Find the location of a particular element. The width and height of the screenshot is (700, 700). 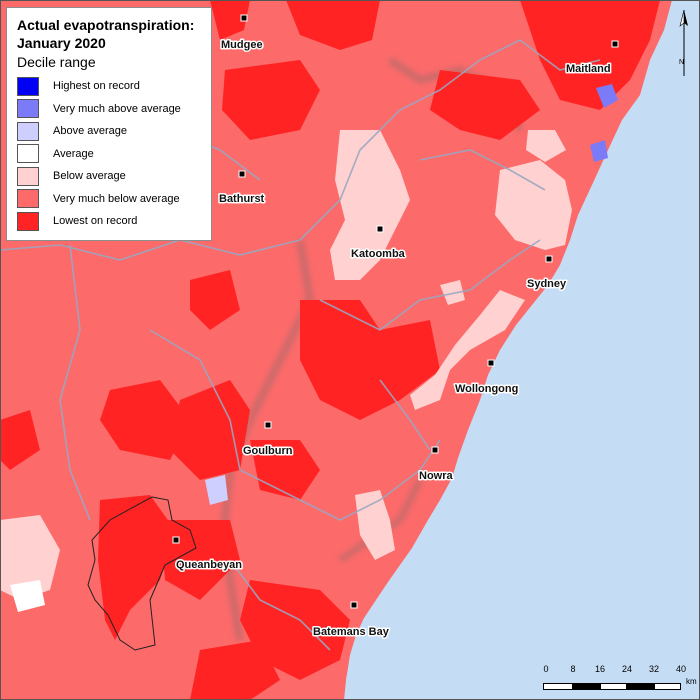

legend-swatch-above is located at coordinates (28, 131).